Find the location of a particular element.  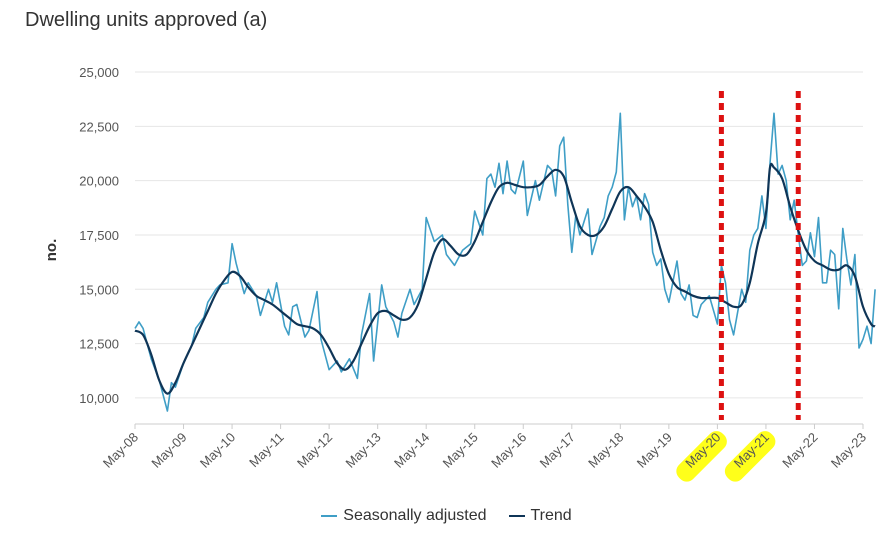

x-tick-label: May-11 is located at coordinates (266, 450).